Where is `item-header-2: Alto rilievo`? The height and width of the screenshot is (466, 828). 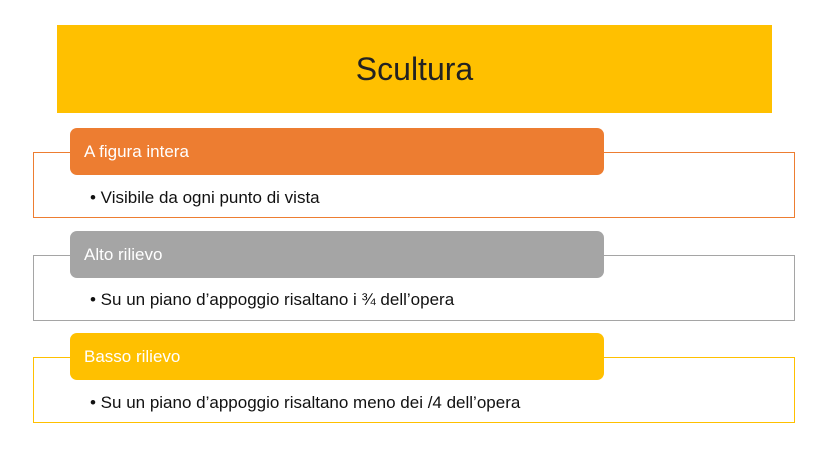
item-header-2: Alto rilievo is located at coordinates (337, 254).